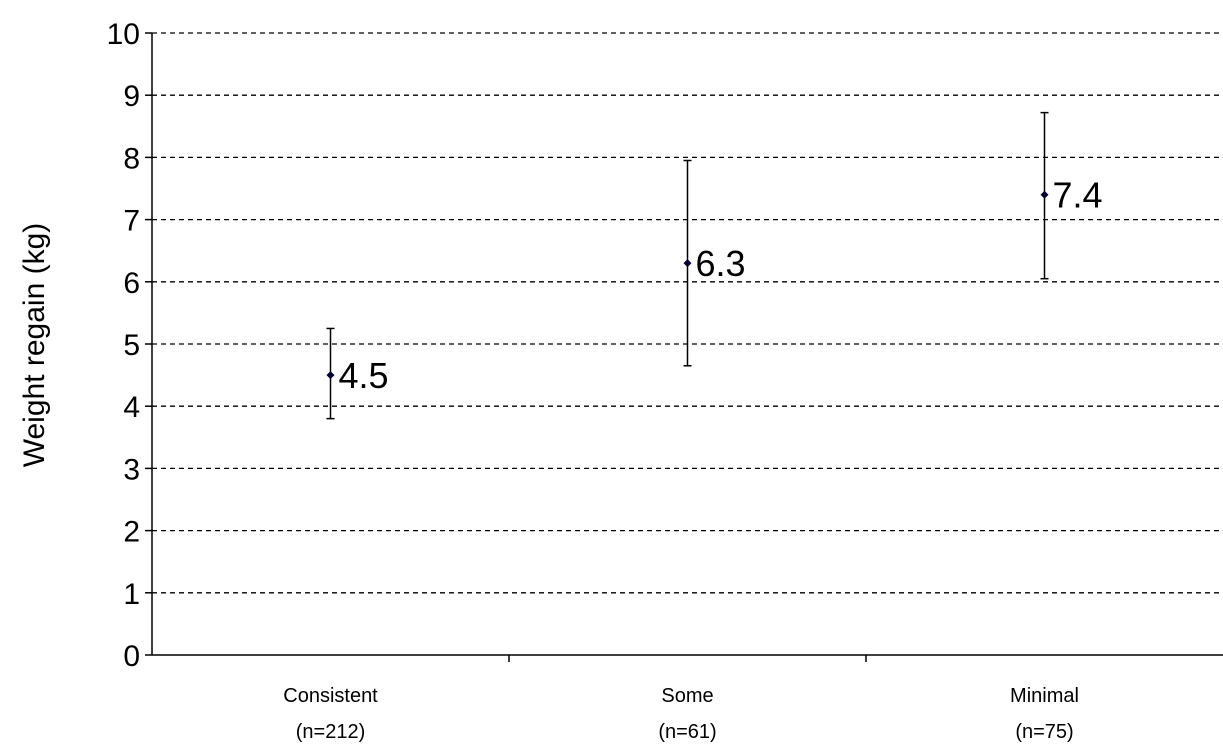  I want to click on y-tick-labels: 0 1 2 3 4 5 6 7 8 9 10, so click(123, 345).